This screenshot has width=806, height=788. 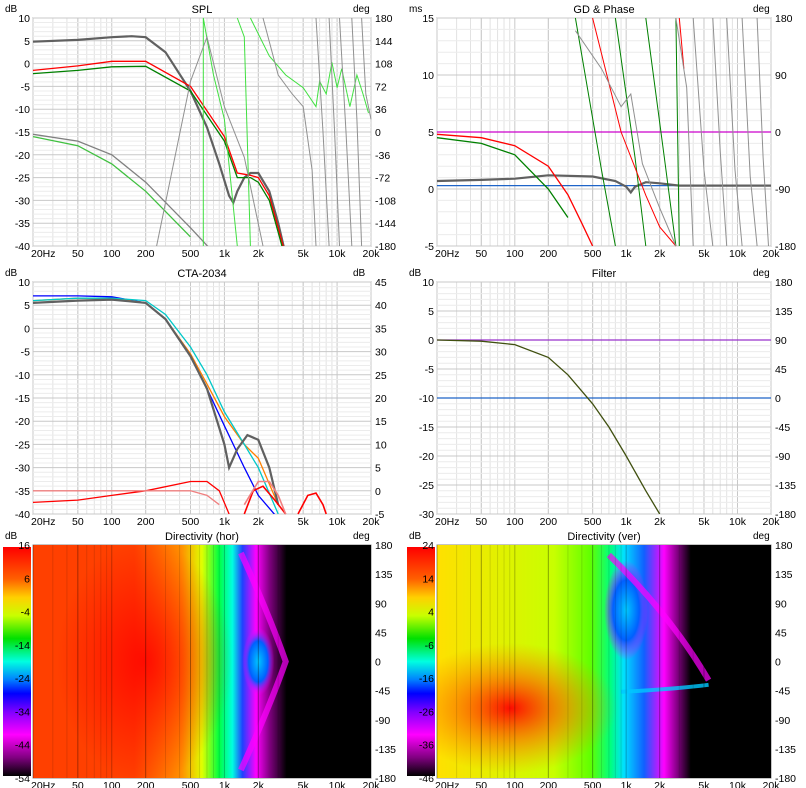 I want to click on x-tick-label: 20k, so click(x=372, y=522).